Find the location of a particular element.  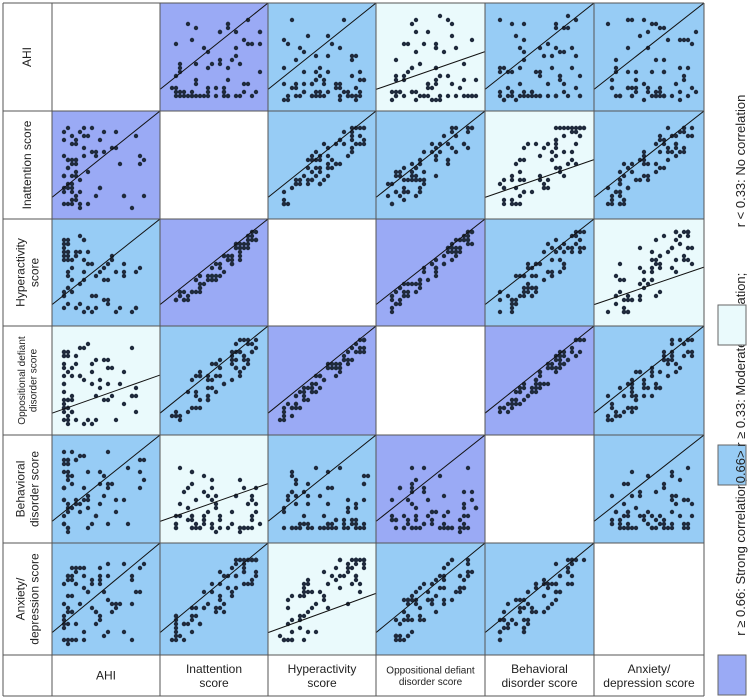

legend-label: r < 0.33: No correlation is located at coordinates (740, 161).